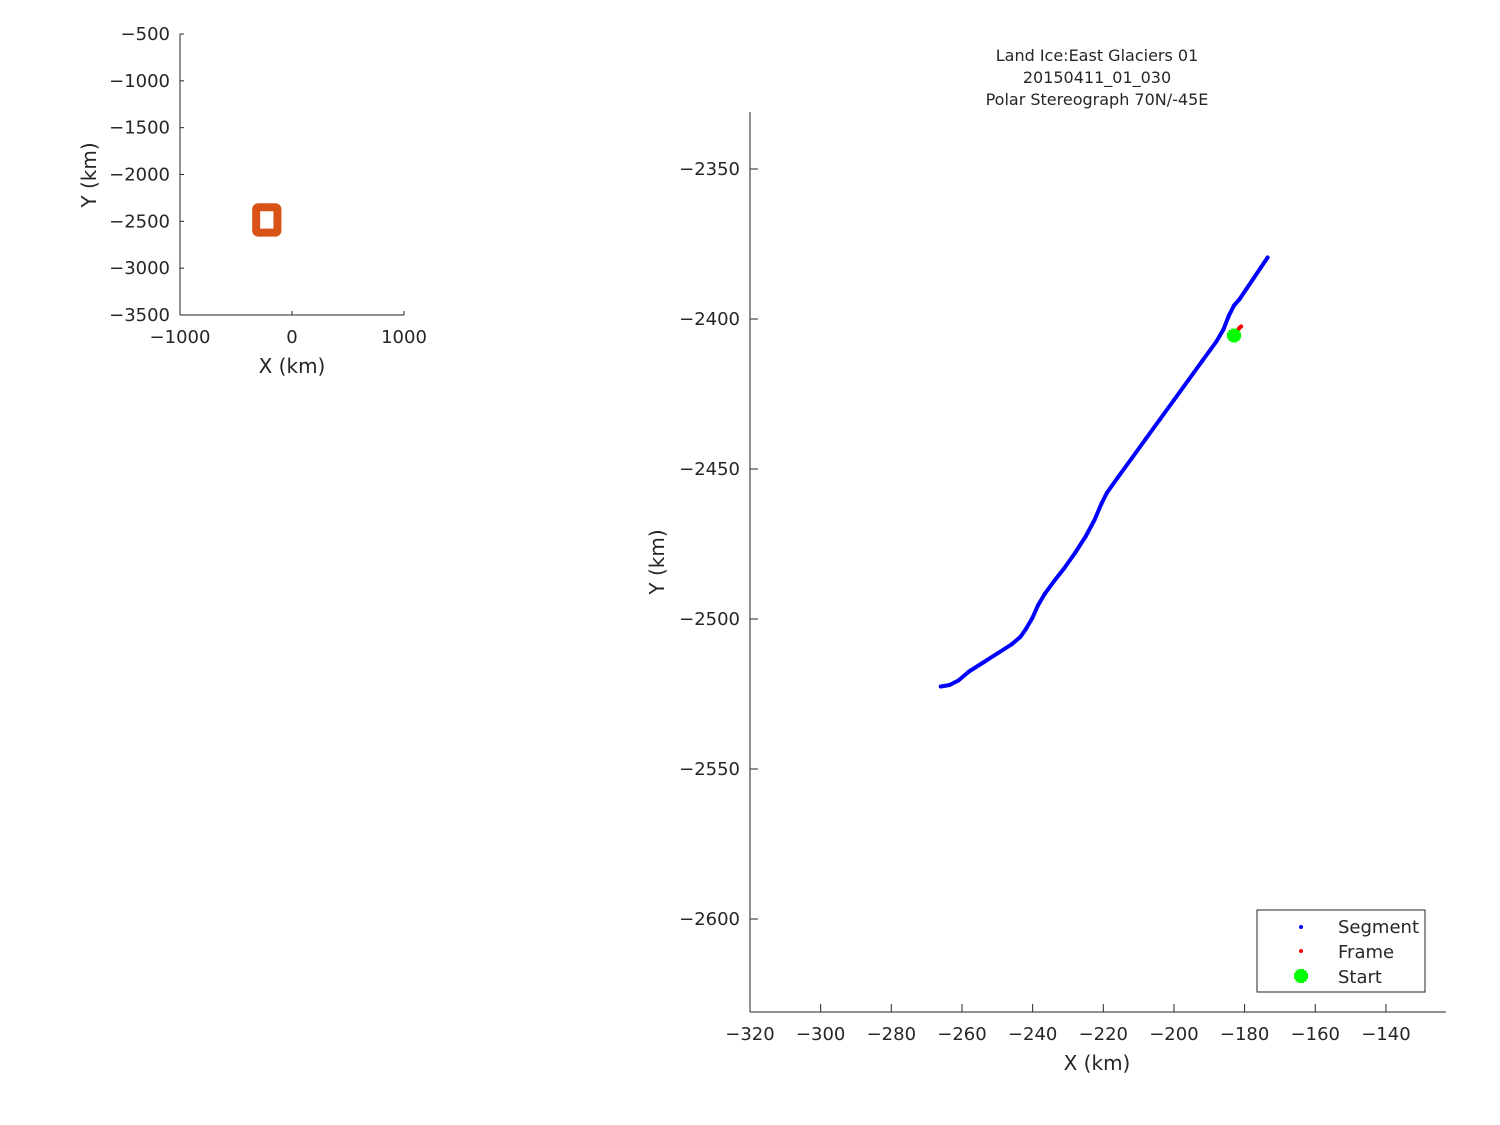  I want to click on overview-y-tick-label: −2500, so click(139, 221).